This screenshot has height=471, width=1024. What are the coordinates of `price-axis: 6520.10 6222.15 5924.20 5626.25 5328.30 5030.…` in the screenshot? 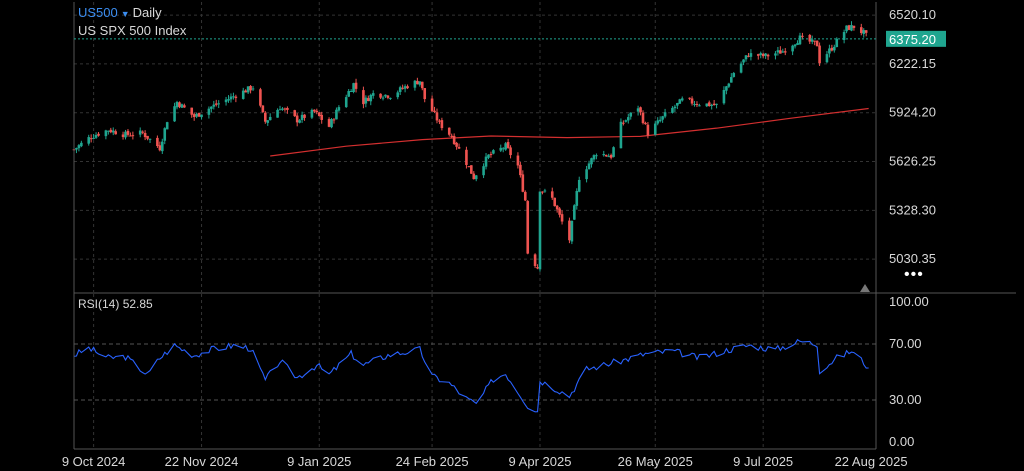 It's located at (916, 228).